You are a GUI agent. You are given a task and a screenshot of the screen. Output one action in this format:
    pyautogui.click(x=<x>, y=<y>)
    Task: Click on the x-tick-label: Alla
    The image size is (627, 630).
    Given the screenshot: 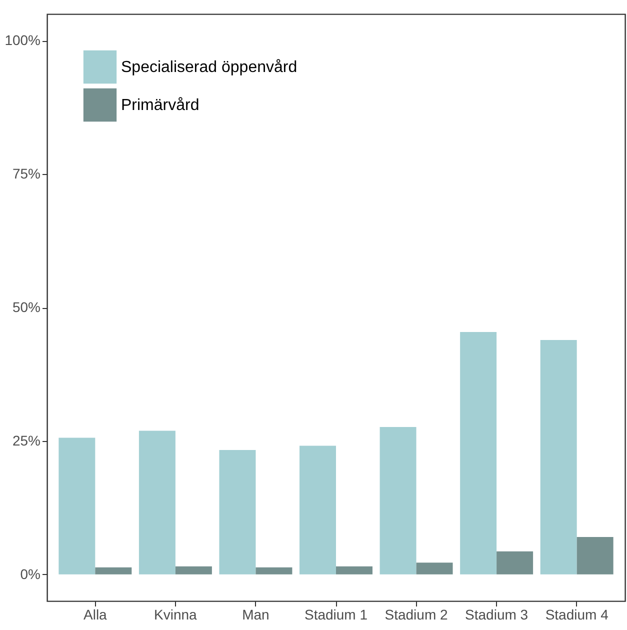 What is the action you would take?
    pyautogui.click(x=95, y=614)
    